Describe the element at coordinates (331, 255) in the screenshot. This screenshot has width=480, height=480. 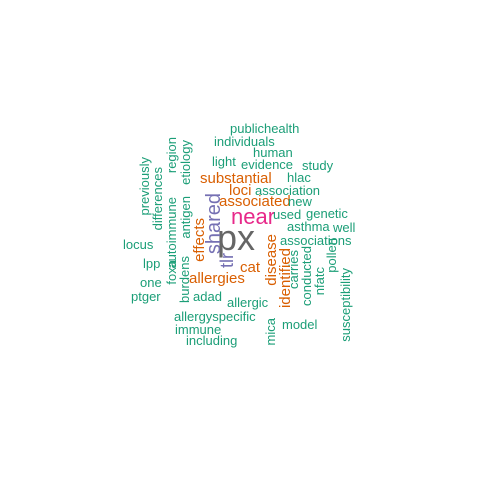
I see `word-pollen: pollen` at that location.